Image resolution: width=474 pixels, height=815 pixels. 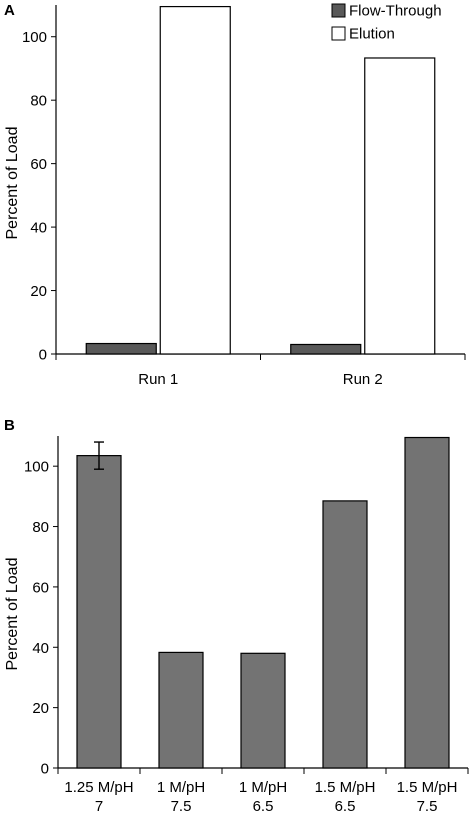 What do you see at coordinates (98, 787) in the screenshot?
I see `panel-b-x-tick-label: 1.25 M/pH` at bounding box center [98, 787].